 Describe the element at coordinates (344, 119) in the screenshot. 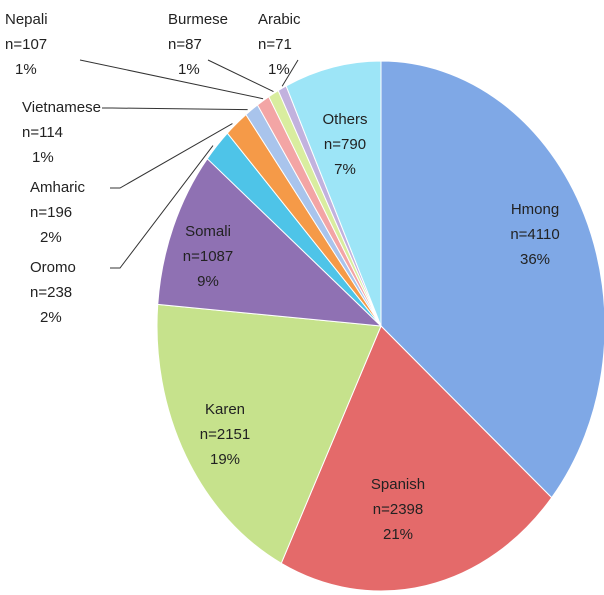

I see `category-label: Others` at that location.